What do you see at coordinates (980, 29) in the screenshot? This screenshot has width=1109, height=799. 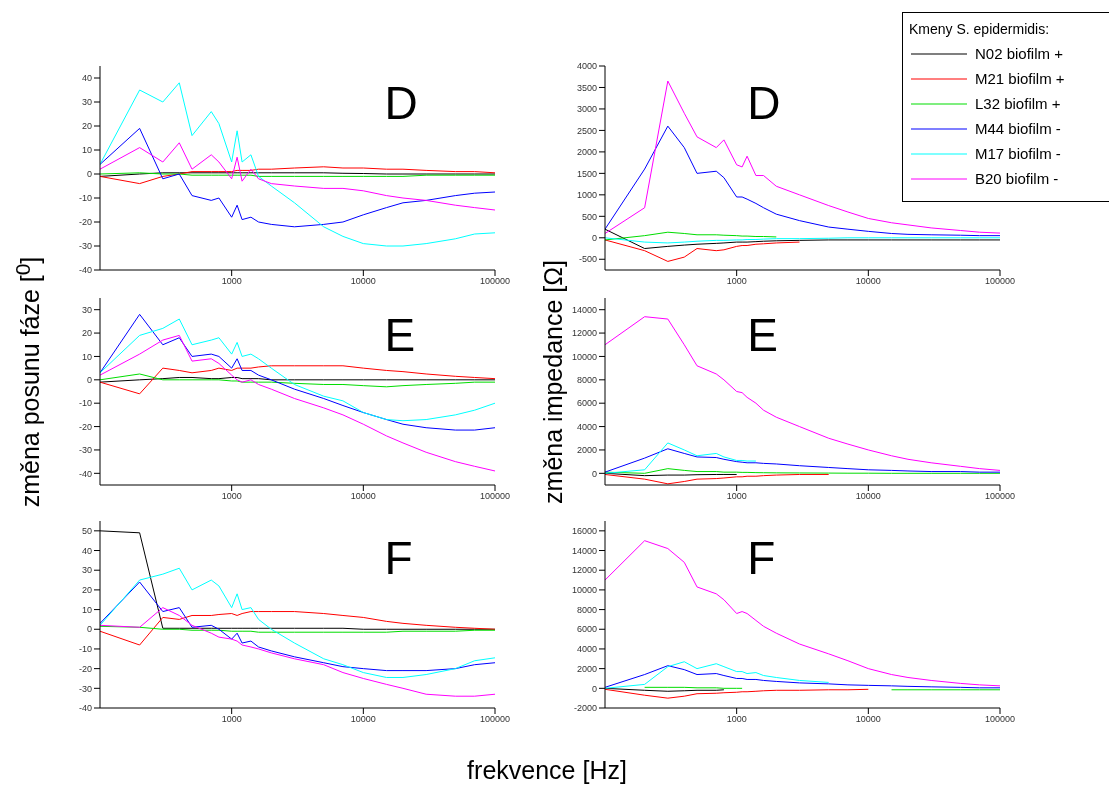 I see `legend-title: Kmeny S. epidermidis:` at bounding box center [980, 29].